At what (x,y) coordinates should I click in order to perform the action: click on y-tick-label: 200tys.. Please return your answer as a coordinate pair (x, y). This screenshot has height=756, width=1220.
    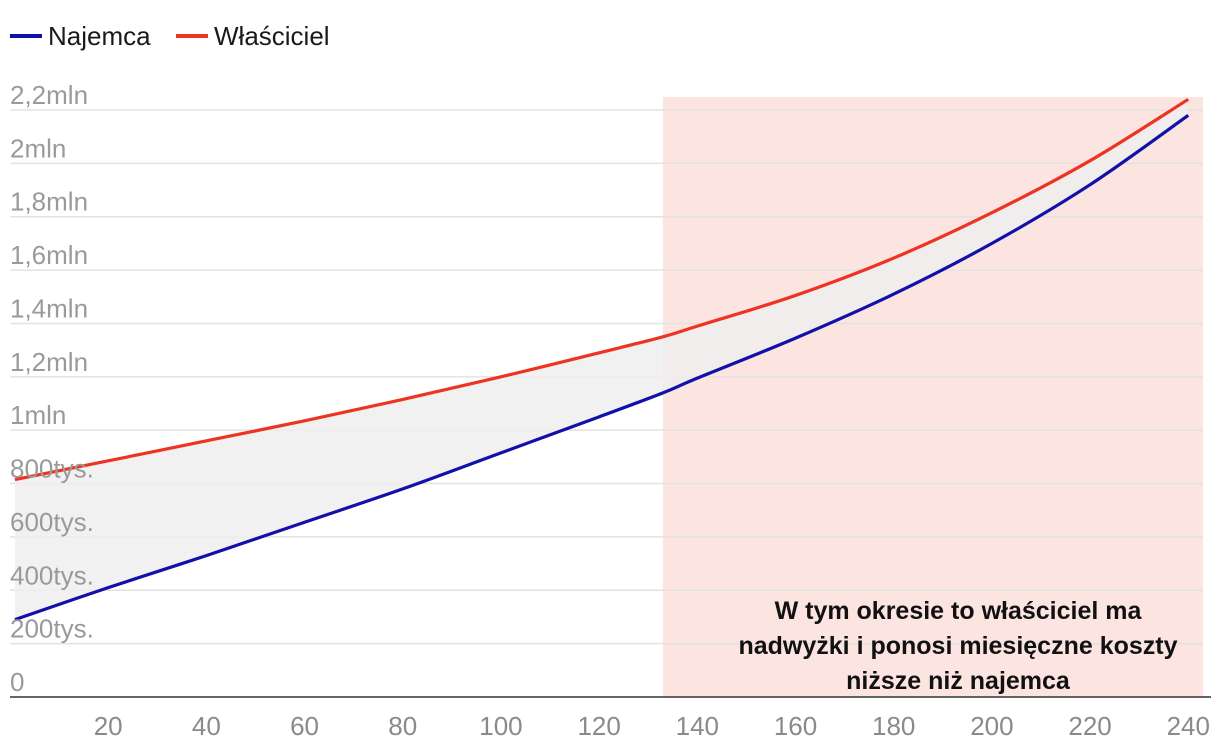
    Looking at the image, I should click on (52, 629).